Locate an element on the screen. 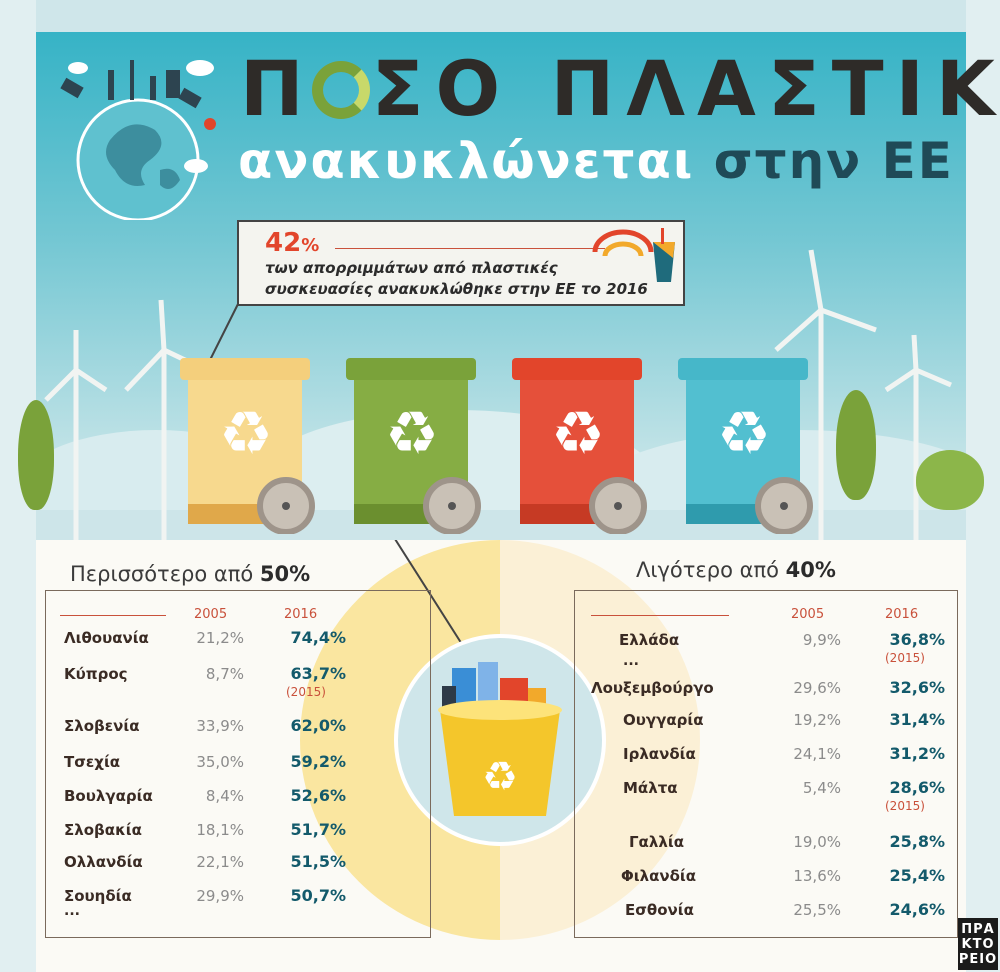 The height and width of the screenshot is (972, 1000). value-2016: 32,6% is located at coordinates (917, 687).